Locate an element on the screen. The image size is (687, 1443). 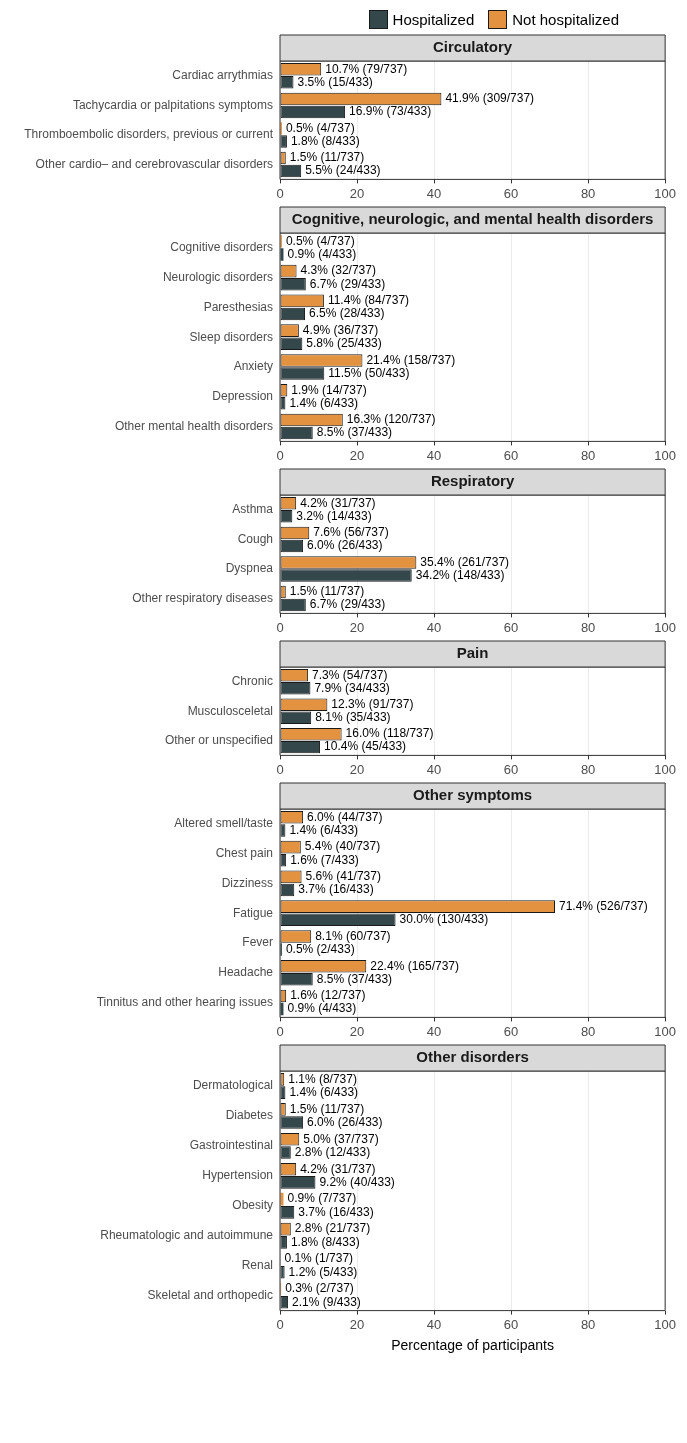
y-tick-label: Gastrointestinal is located at coordinates (231, 1145).